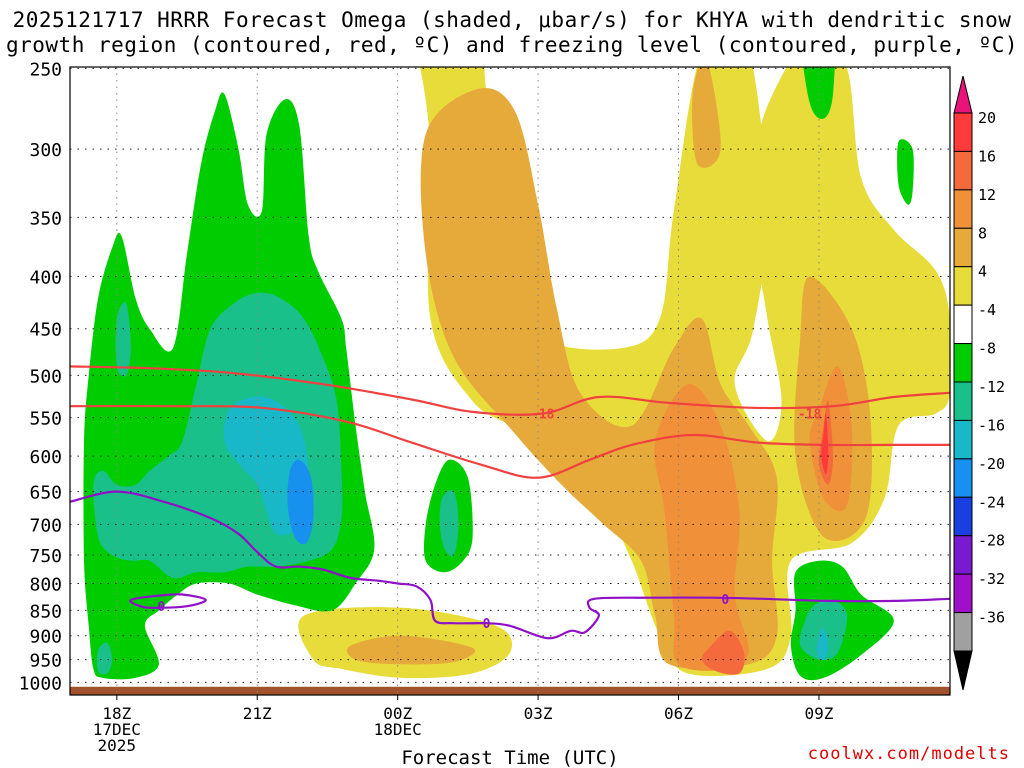  What do you see at coordinates (116, 713) in the screenshot?
I see `x-tick-label-18-0: 18Z` at bounding box center [116, 713].